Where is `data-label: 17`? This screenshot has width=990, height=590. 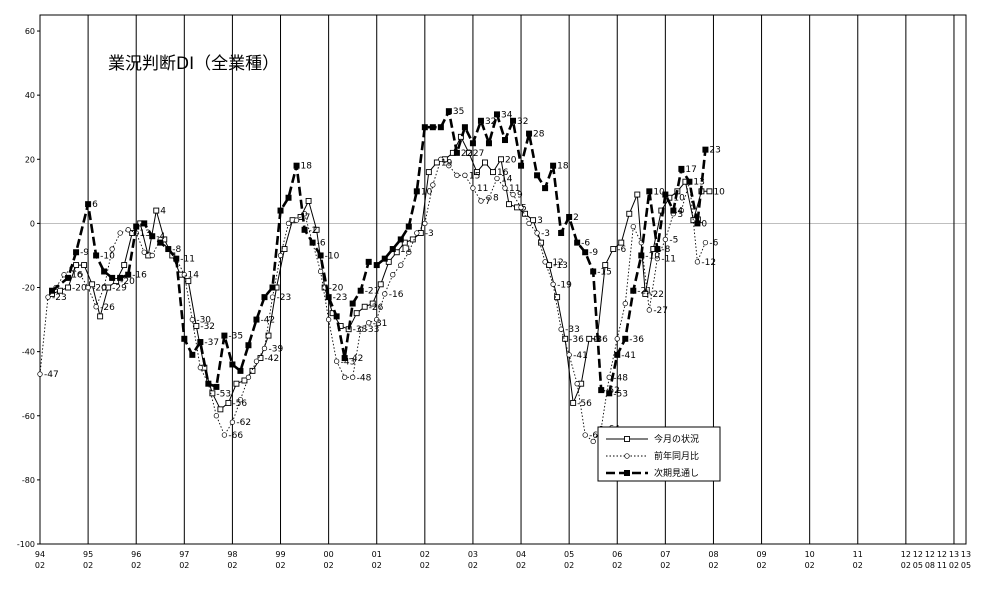
data-label: 17 is located at coordinates (690, 170).